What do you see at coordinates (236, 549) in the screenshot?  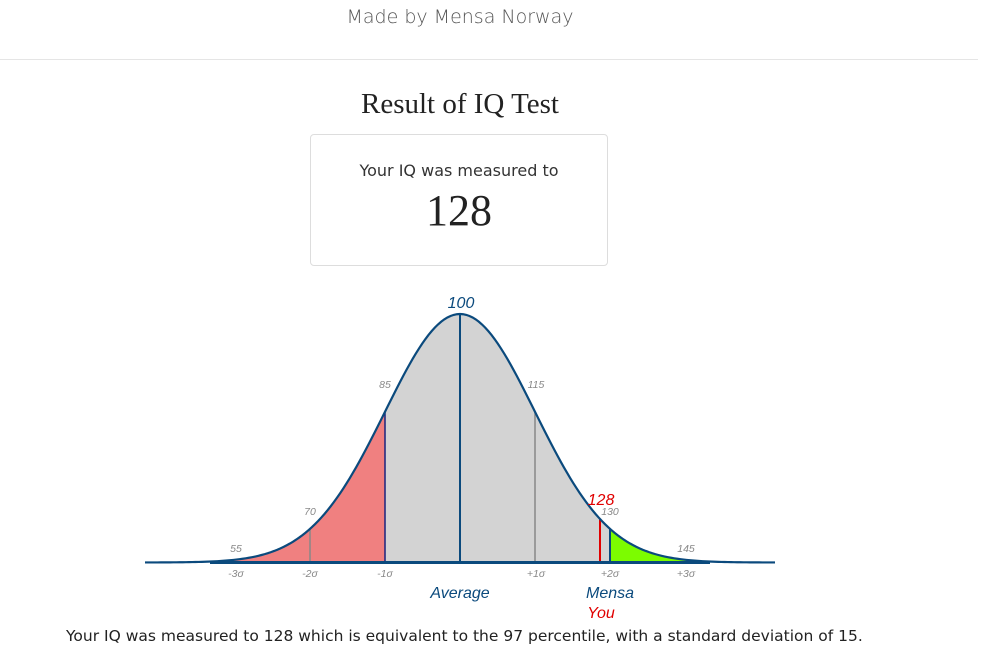 I see `iq-label-55: 55` at bounding box center [236, 549].